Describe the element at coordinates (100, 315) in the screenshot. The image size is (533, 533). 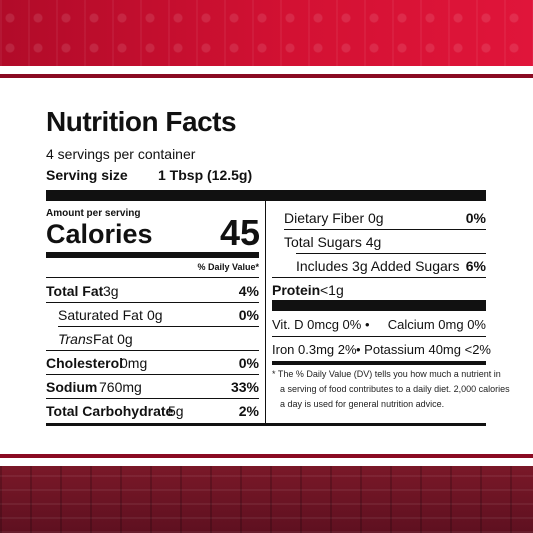
I see `nutrient-name: Saturated Fat` at that location.